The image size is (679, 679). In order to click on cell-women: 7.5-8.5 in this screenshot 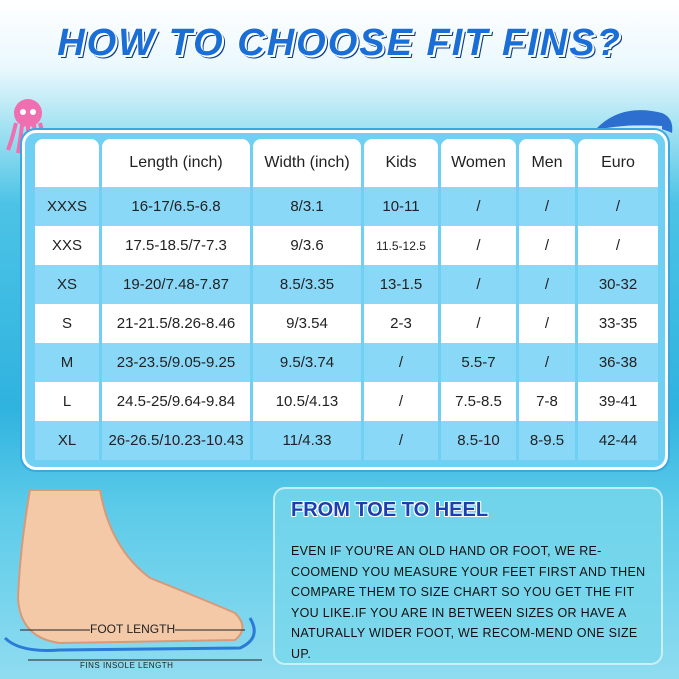, I will do `click(478, 401)`.